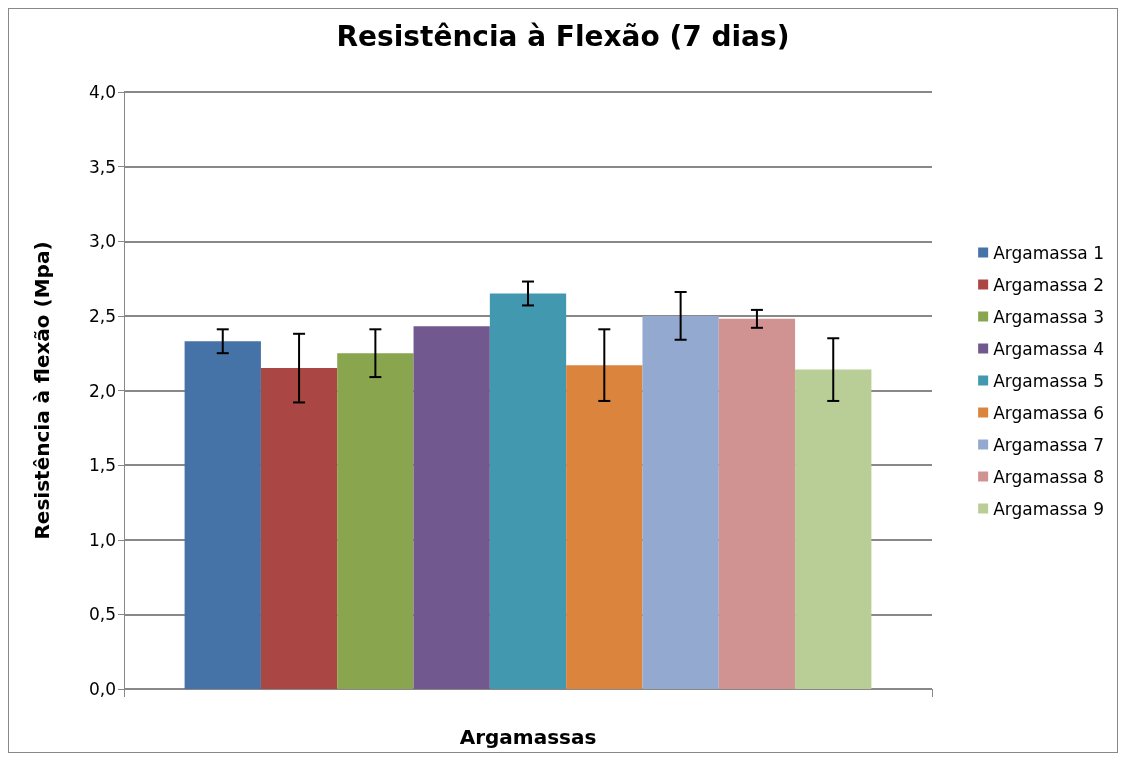 This screenshot has width=1128, height=765. What do you see at coordinates (528, 737) in the screenshot?
I see `x-axis-title: Argamassas` at bounding box center [528, 737].